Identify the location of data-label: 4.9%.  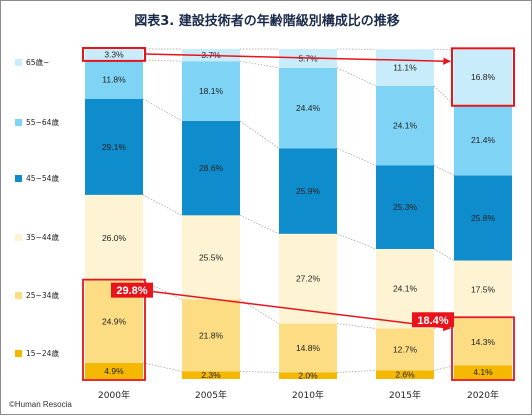
(114, 371).